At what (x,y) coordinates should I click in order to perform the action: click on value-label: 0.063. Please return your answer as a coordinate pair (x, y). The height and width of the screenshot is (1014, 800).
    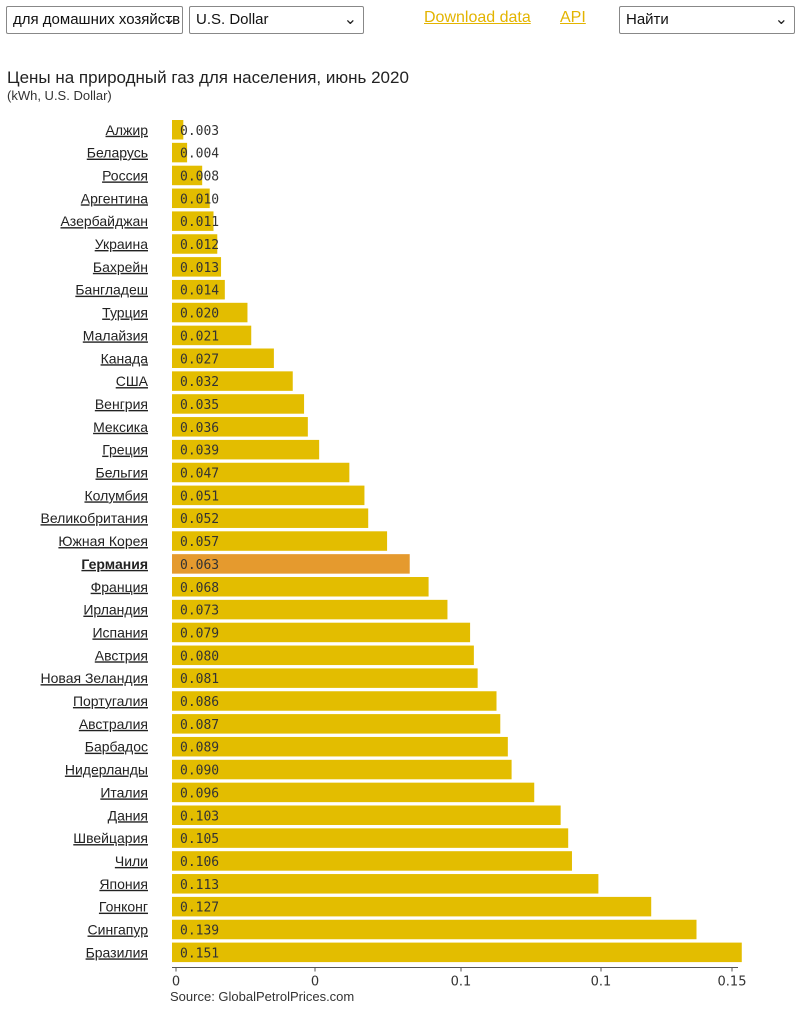
    Looking at the image, I should click on (199, 565).